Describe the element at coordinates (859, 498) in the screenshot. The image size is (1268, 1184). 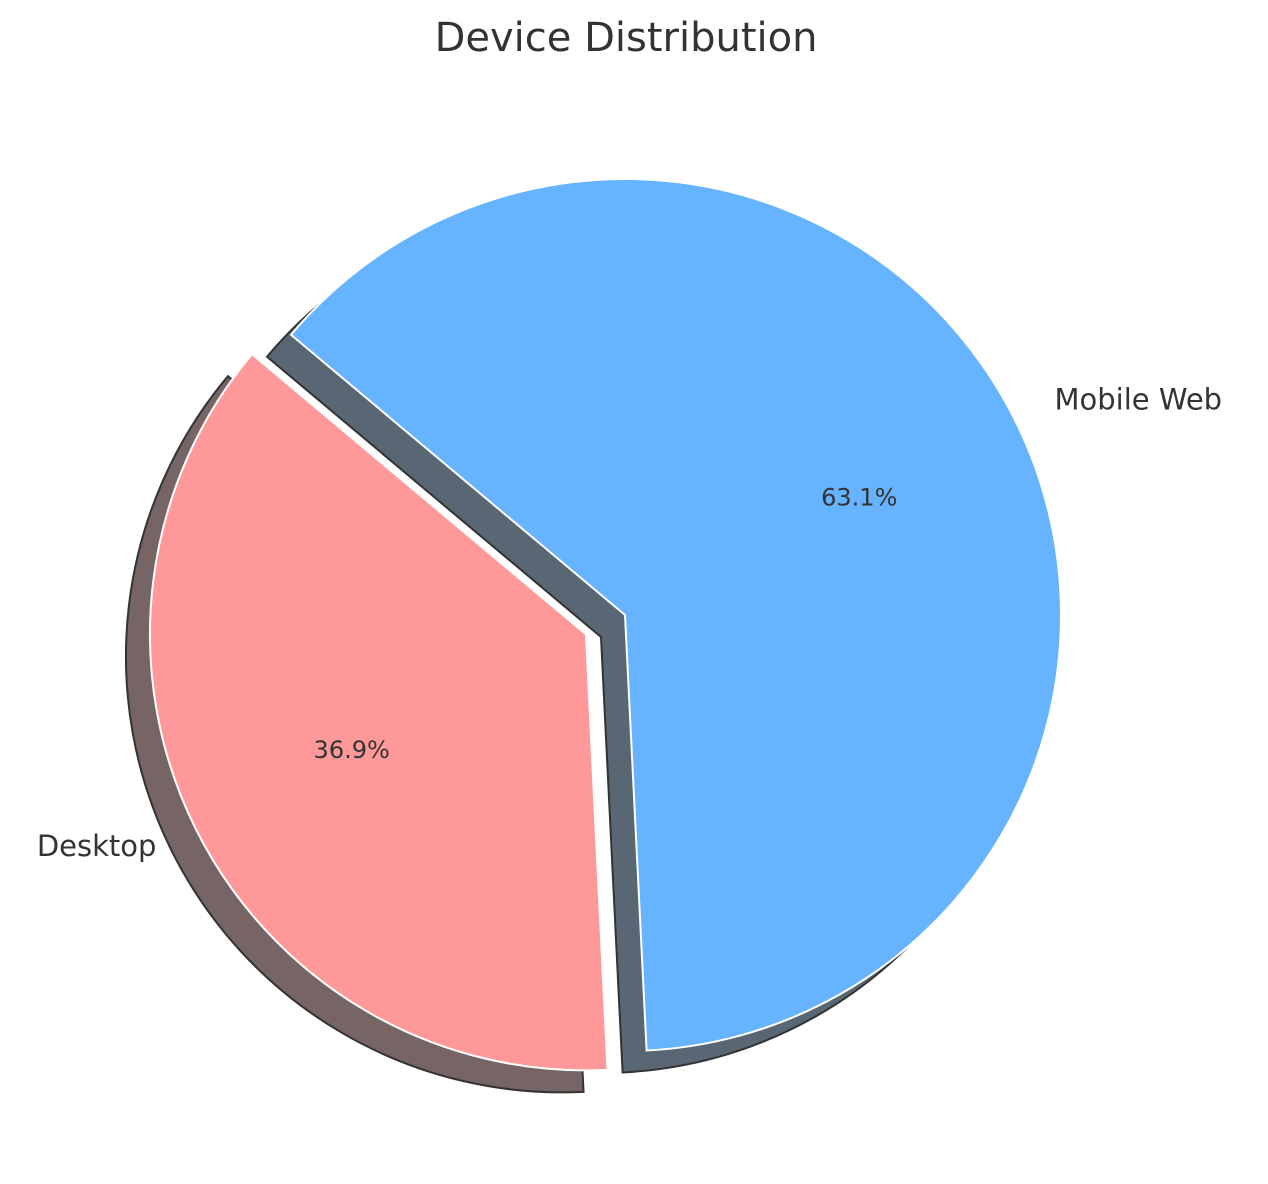
I see `value-label: 63.1%` at that location.